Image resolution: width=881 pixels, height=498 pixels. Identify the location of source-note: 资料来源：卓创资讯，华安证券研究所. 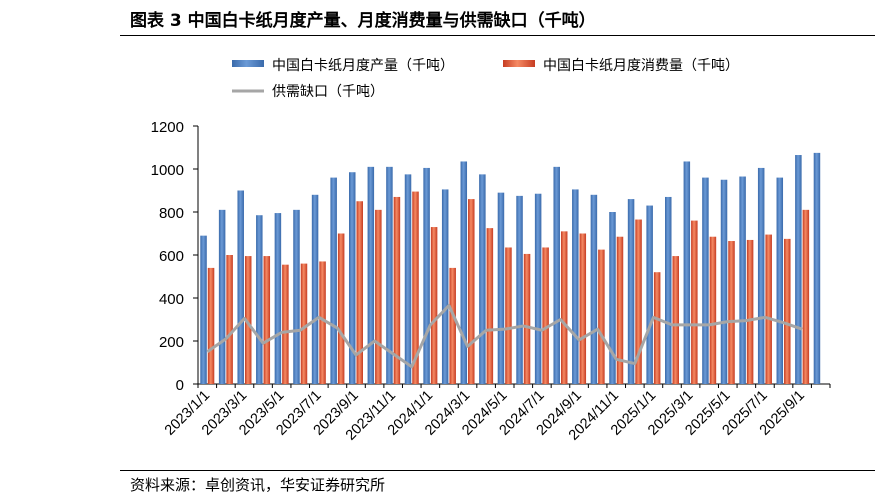
(258, 485).